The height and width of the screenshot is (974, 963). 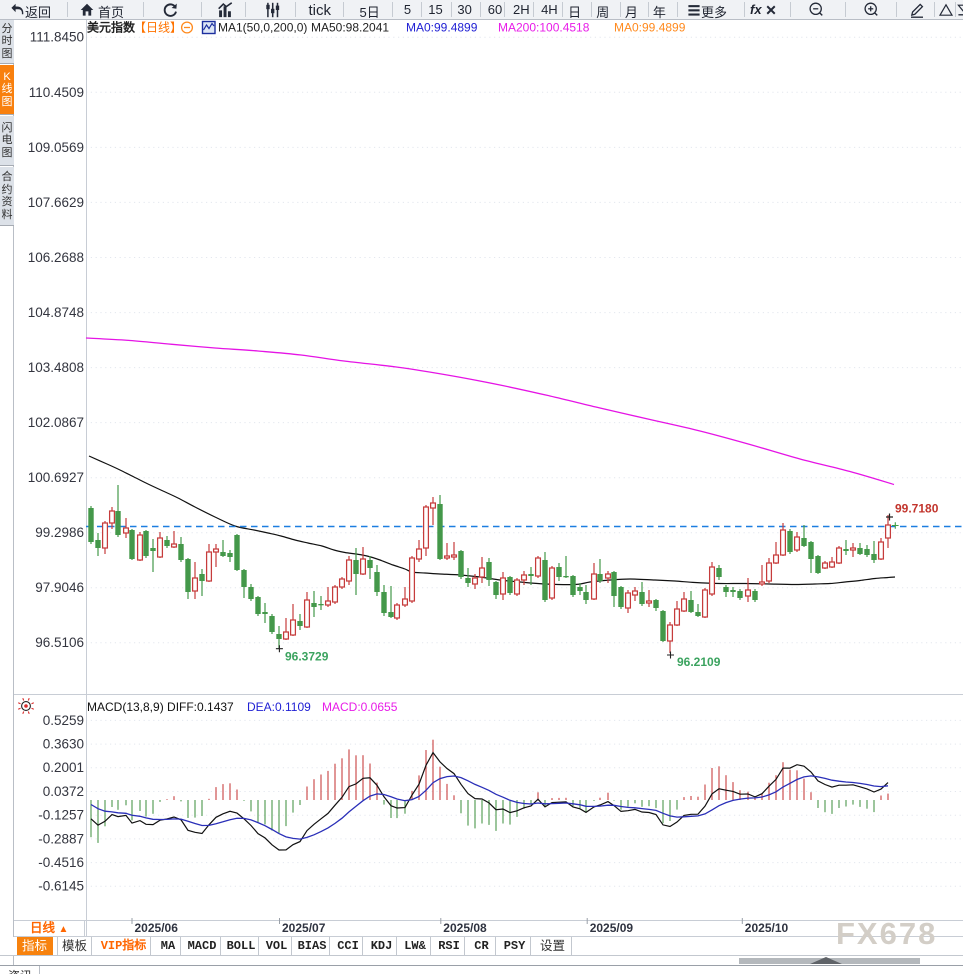 What do you see at coordinates (61, 815) in the screenshot?
I see `svg-text: -0.1257` at bounding box center [61, 815].